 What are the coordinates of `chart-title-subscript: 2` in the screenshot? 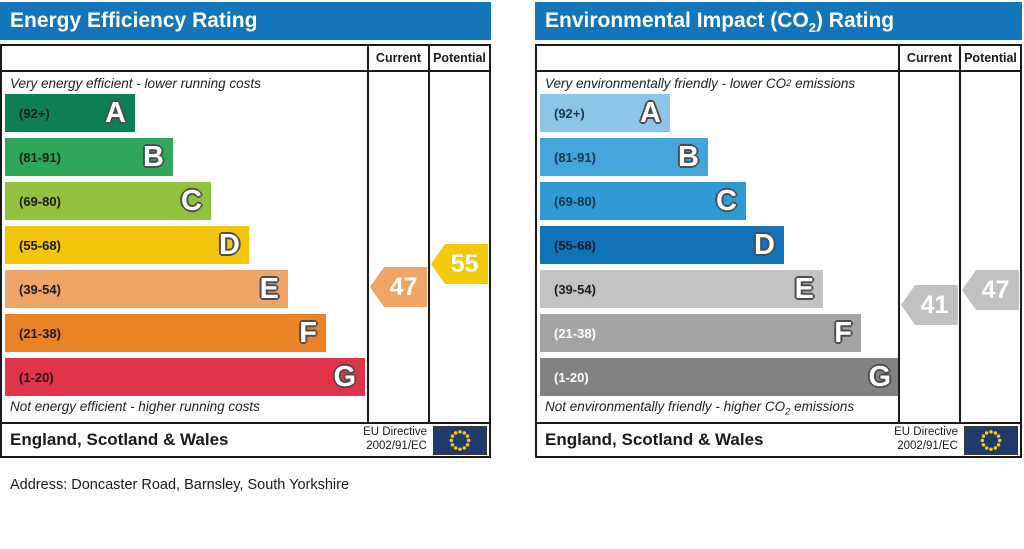 It's located at (812, 27).